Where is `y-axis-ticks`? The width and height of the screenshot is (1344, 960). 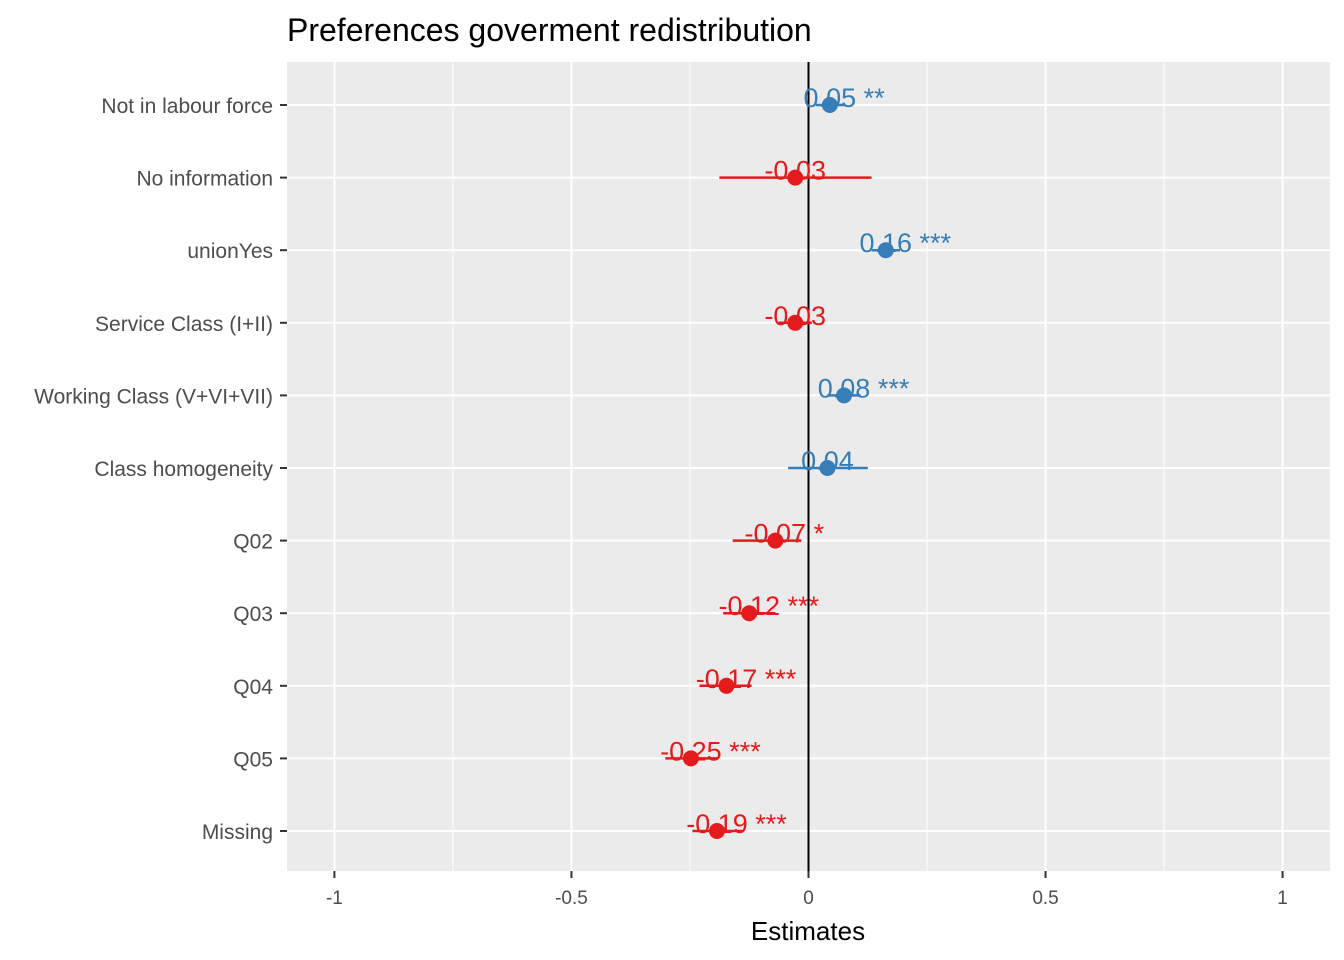 y-axis-ticks is located at coordinates (283, 468).